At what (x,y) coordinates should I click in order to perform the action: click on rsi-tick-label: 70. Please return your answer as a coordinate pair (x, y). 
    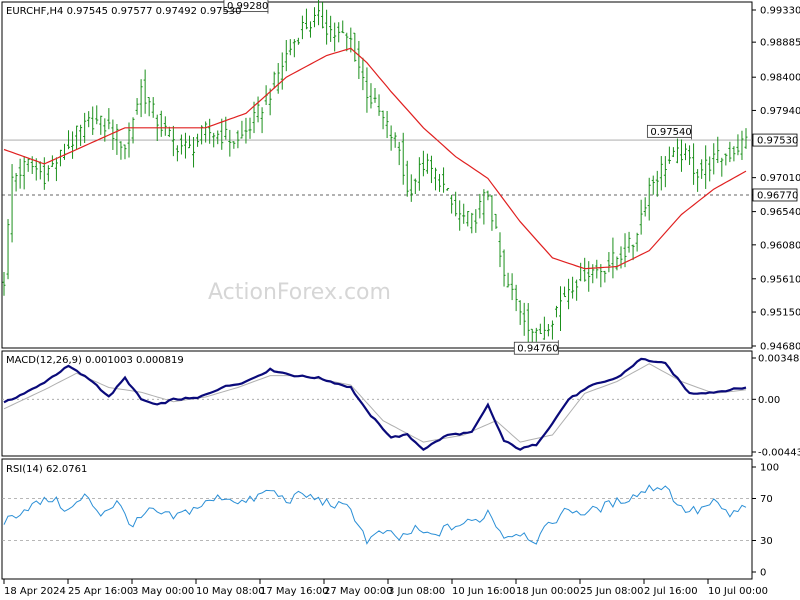
    Looking at the image, I should click on (766, 499).